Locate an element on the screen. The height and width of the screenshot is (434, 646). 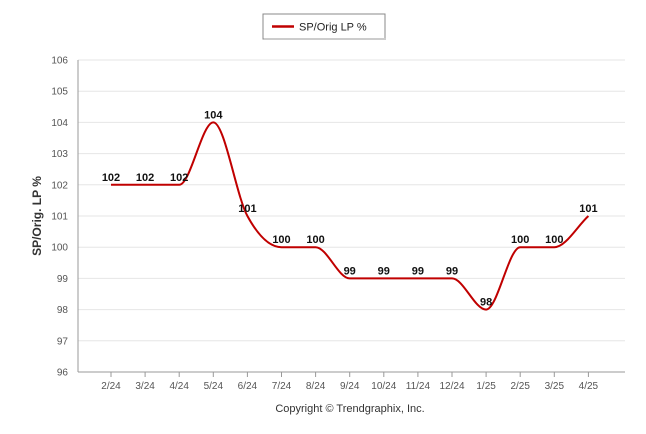
x-tick-label: 4/24 is located at coordinates (179, 386).